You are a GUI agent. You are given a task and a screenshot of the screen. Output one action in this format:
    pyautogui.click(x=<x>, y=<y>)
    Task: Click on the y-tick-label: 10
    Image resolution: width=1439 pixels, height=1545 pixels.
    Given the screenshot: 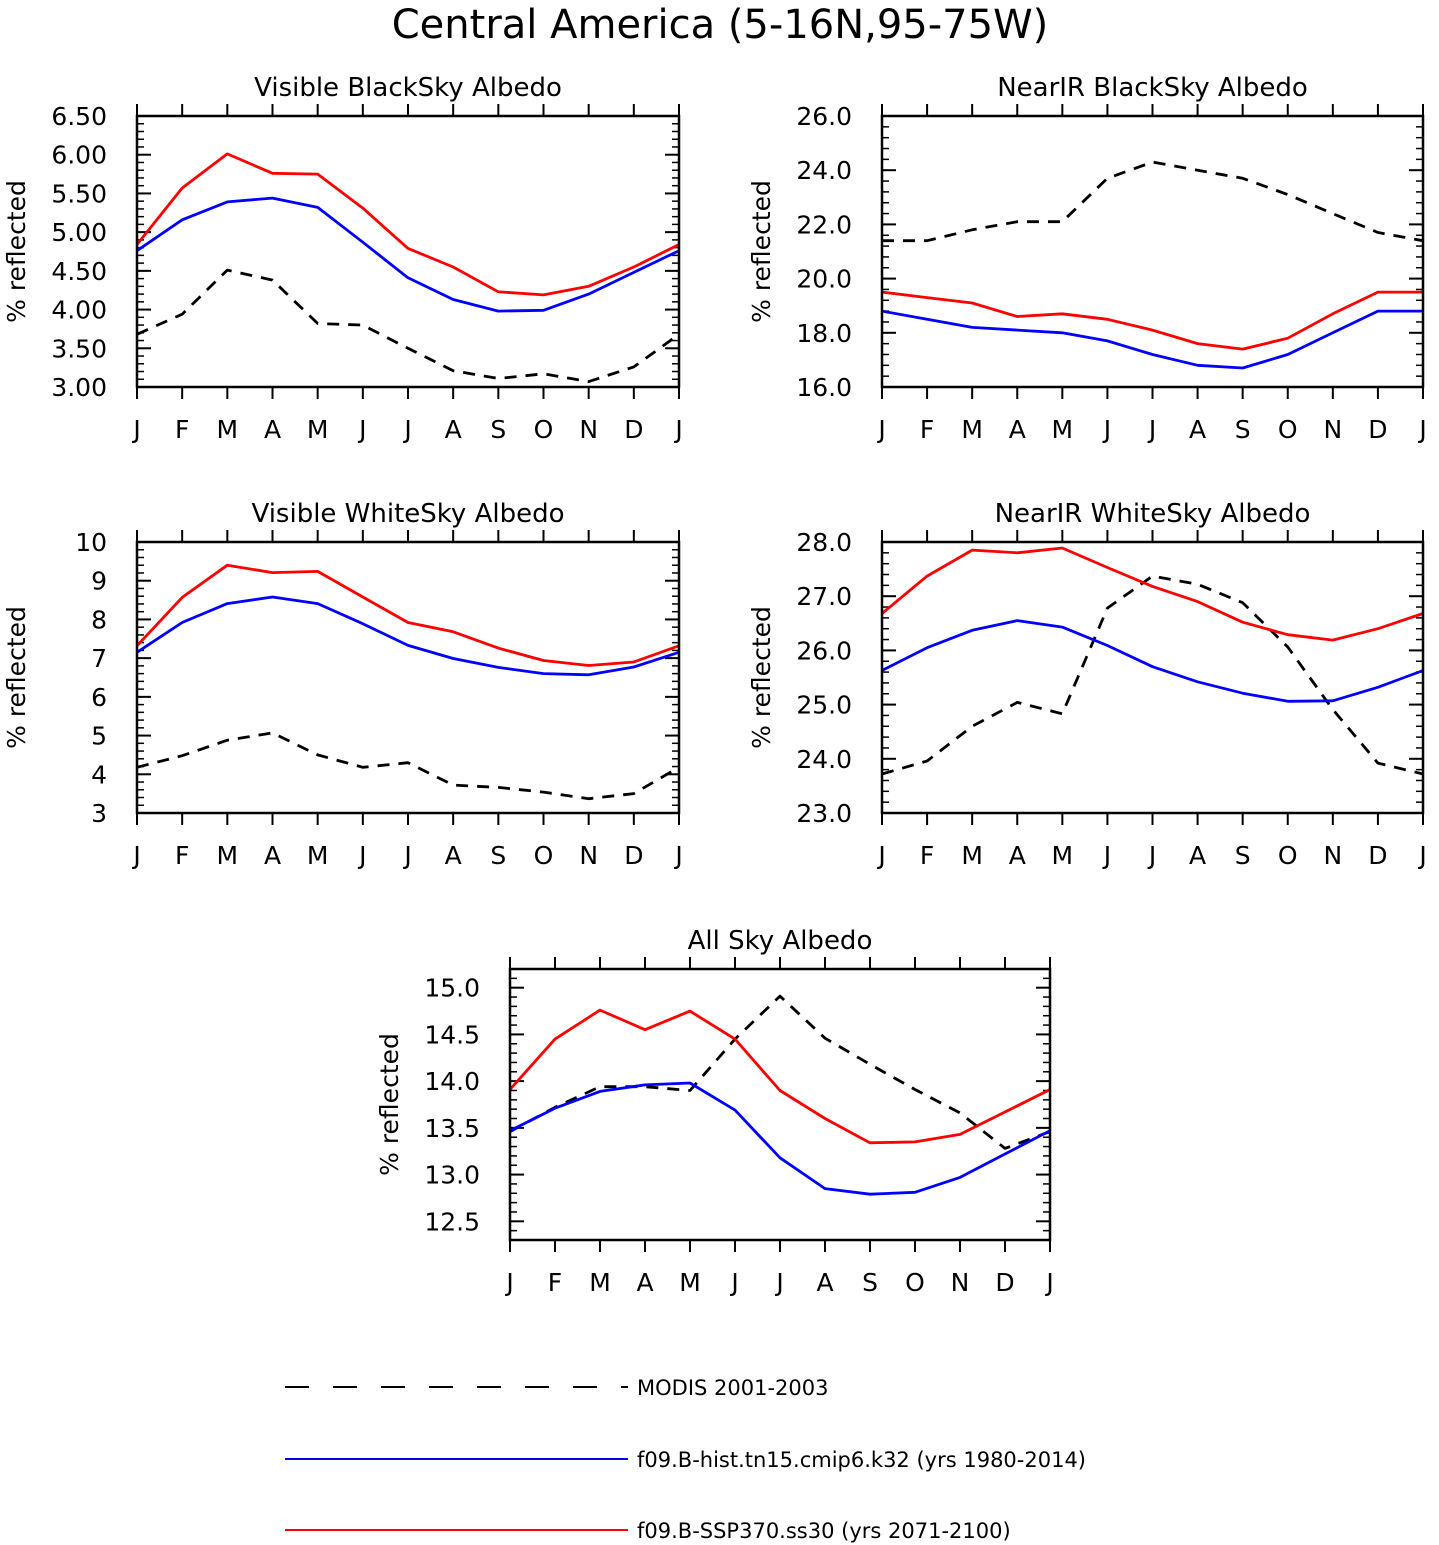 What is the action you would take?
    pyautogui.click(x=91, y=542)
    